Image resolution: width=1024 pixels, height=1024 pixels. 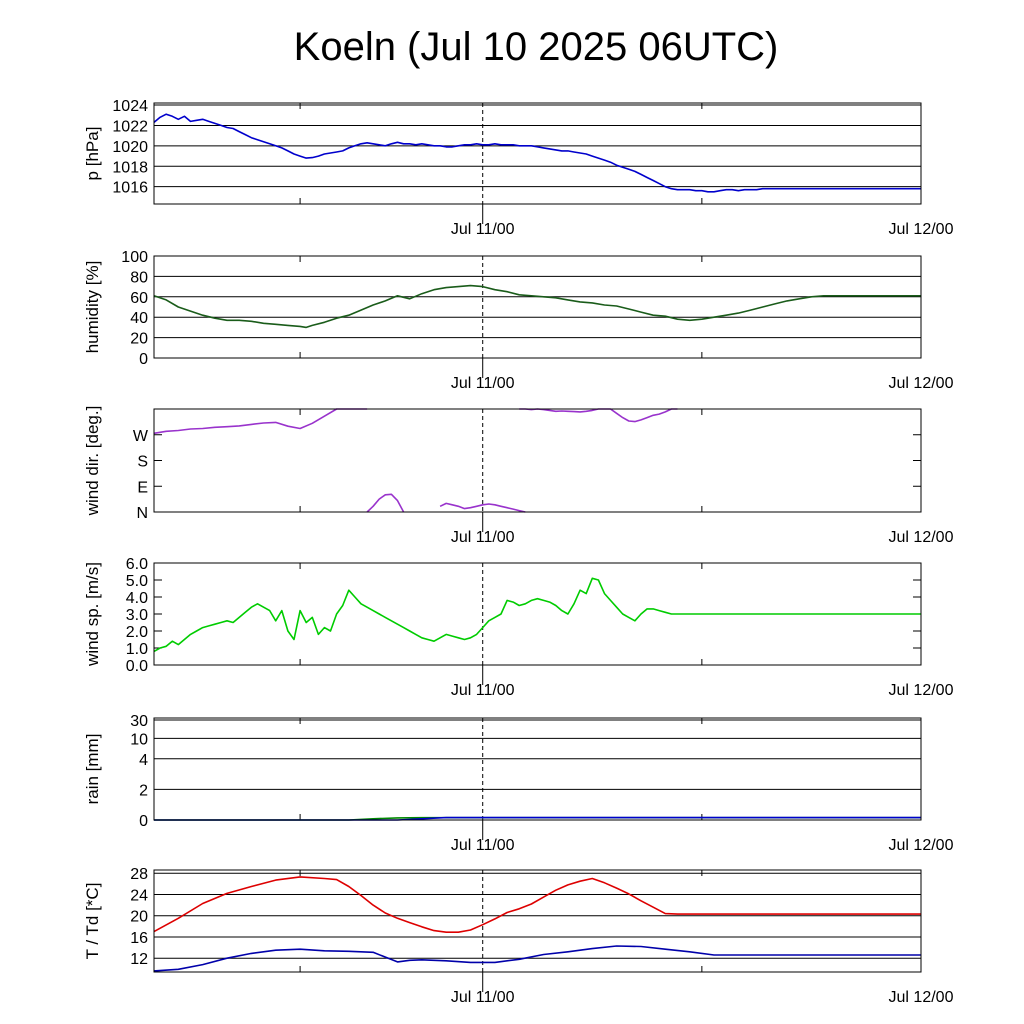 What do you see at coordinates (139, 298) in the screenshot?
I see `y-tick-label: 60` at bounding box center [139, 298].